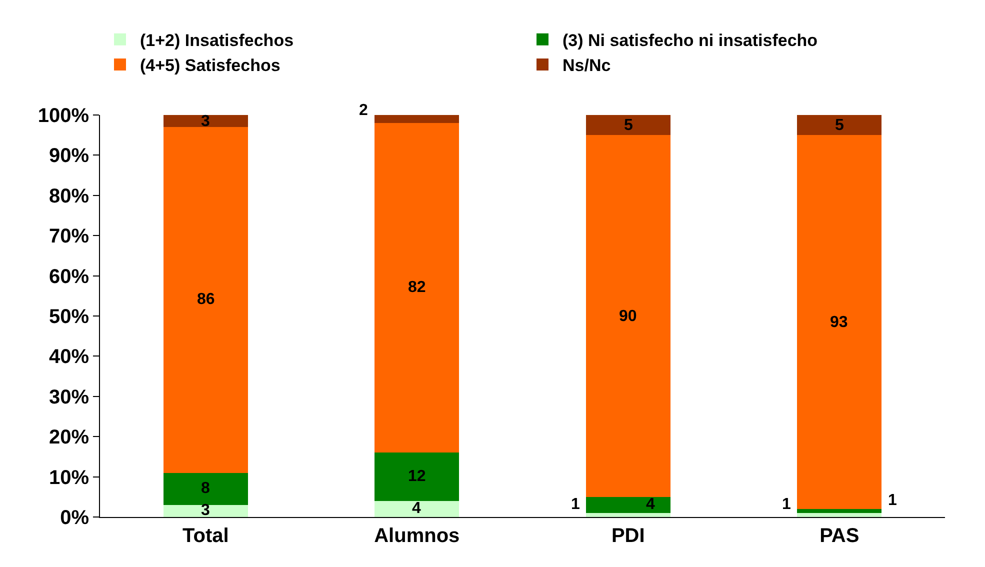 This screenshot has width=985, height=567. Describe the element at coordinates (417, 536) in the screenshot. I see `x-tick-label: Alumnos` at that location.